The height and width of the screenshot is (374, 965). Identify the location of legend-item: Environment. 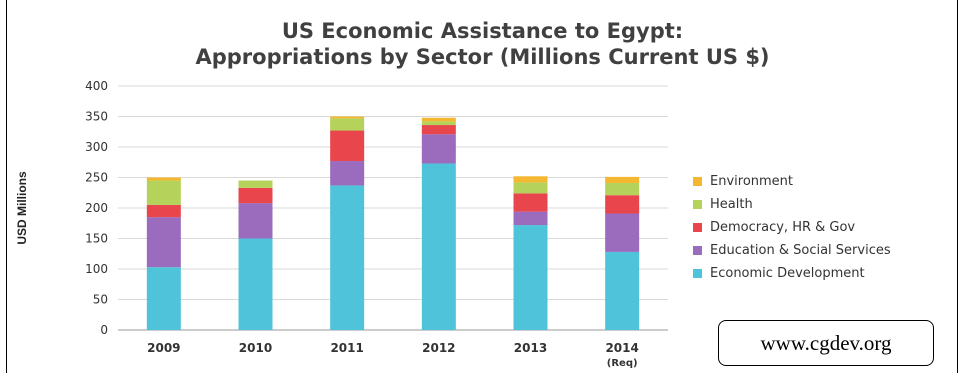
(792, 181).